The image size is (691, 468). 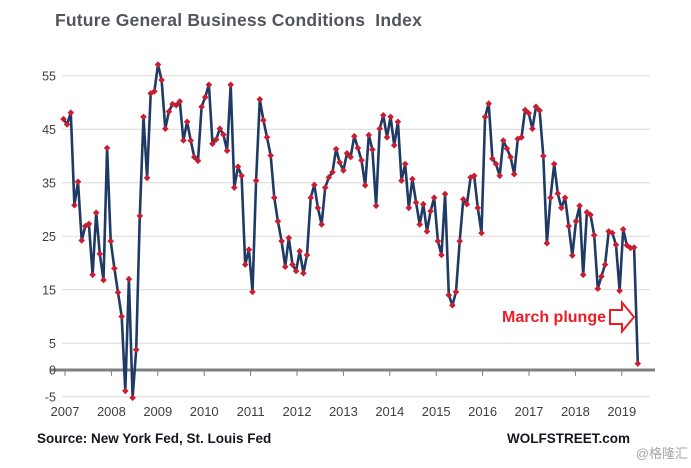 What do you see at coordinates (389, 411) in the screenshot?
I see `x-year-label-2014: 2014` at bounding box center [389, 411].